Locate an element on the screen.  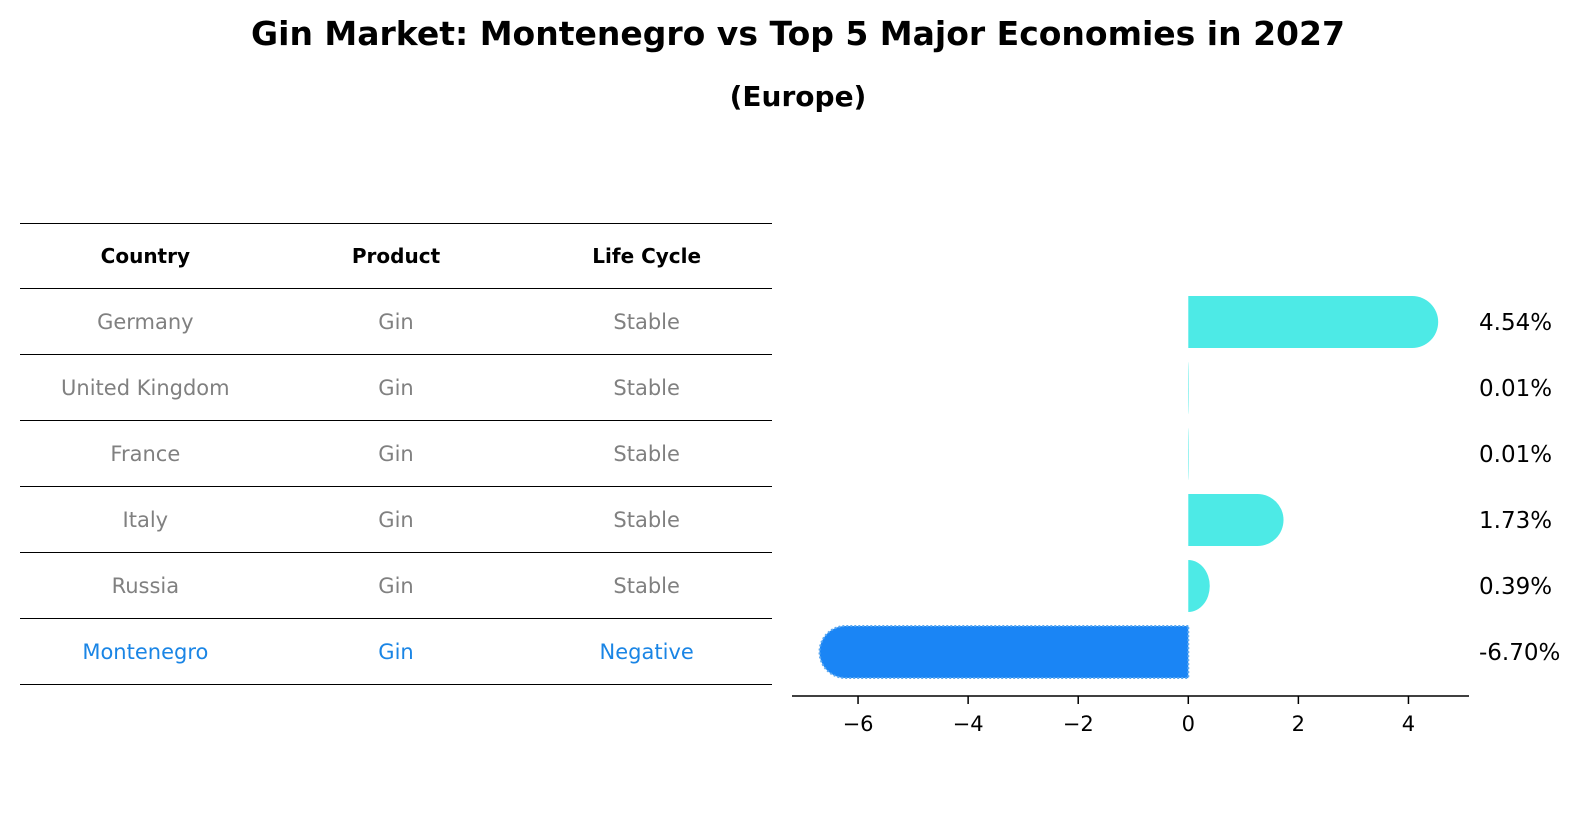
column-header-country: Country is located at coordinates (145, 256).